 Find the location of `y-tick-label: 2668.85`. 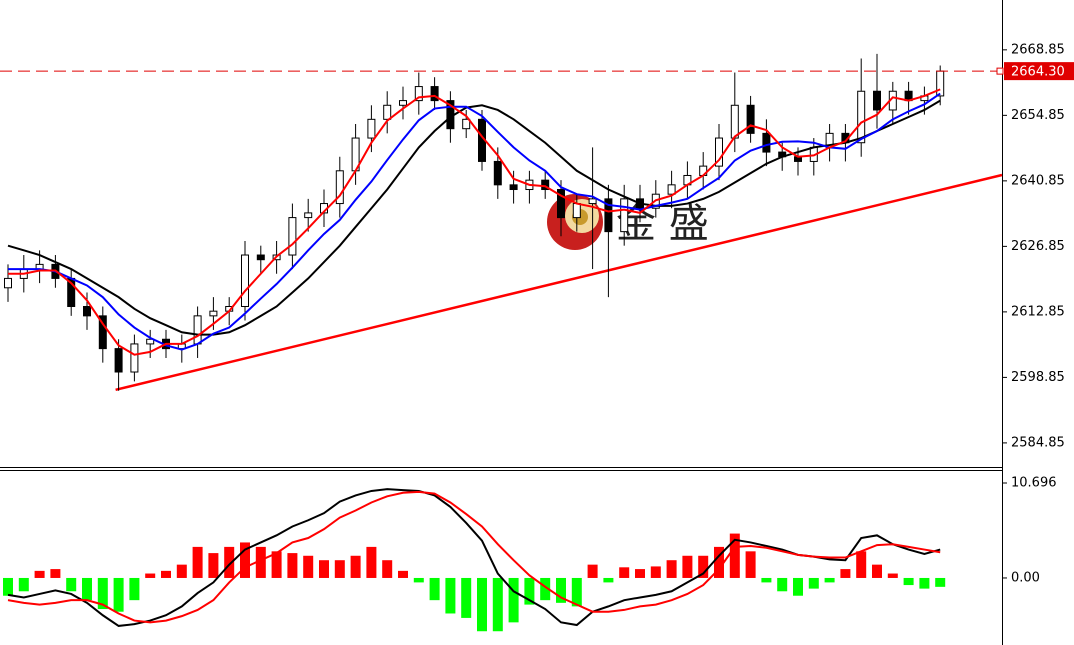

y-tick-label: 2668.85 is located at coordinates (1038, 49).